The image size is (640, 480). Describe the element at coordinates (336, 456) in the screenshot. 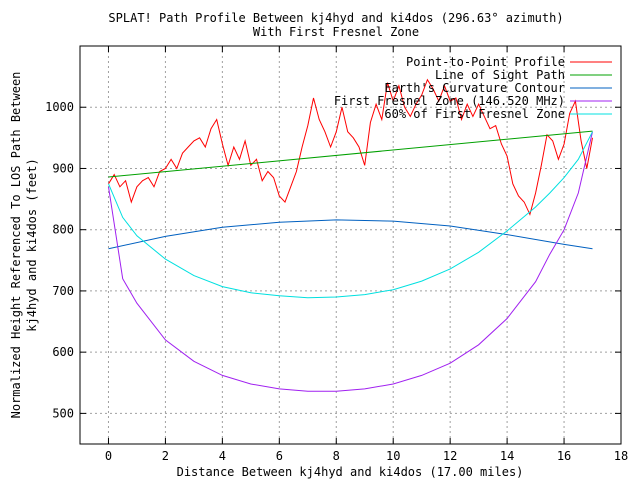

I see `x-tick-label: 8` at that location.